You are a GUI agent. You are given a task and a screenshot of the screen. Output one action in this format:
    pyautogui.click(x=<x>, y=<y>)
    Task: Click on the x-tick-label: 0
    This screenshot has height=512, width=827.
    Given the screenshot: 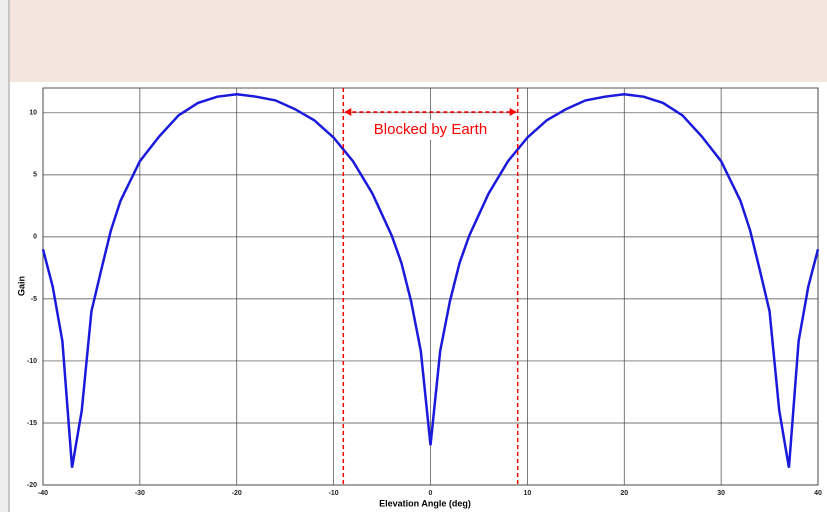 What is the action you would take?
    pyautogui.click(x=431, y=493)
    